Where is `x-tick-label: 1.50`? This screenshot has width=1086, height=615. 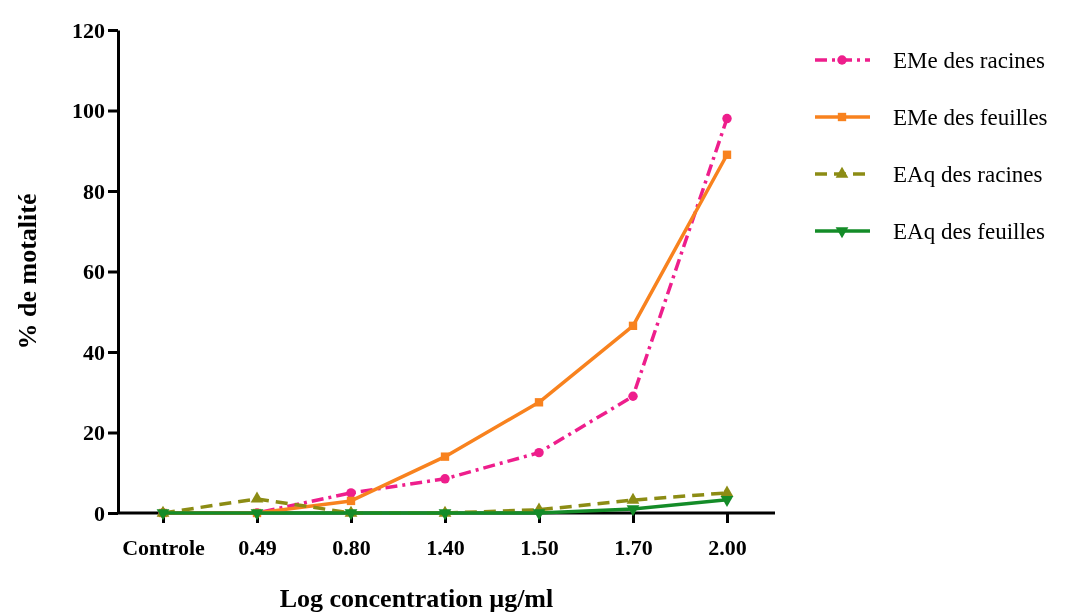 x-tick-label: 1.50 is located at coordinates (539, 547).